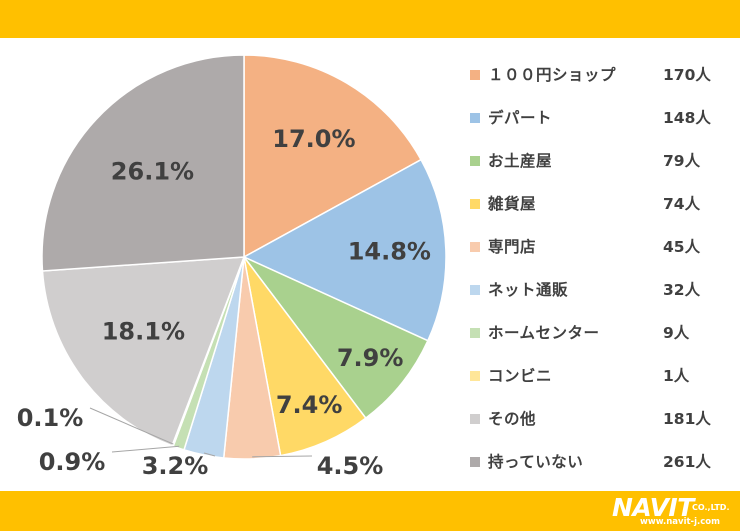 The height and width of the screenshot is (531, 740). Describe the element at coordinates (50, 418) in the screenshot. I see `data-label: 0.1%` at that location.